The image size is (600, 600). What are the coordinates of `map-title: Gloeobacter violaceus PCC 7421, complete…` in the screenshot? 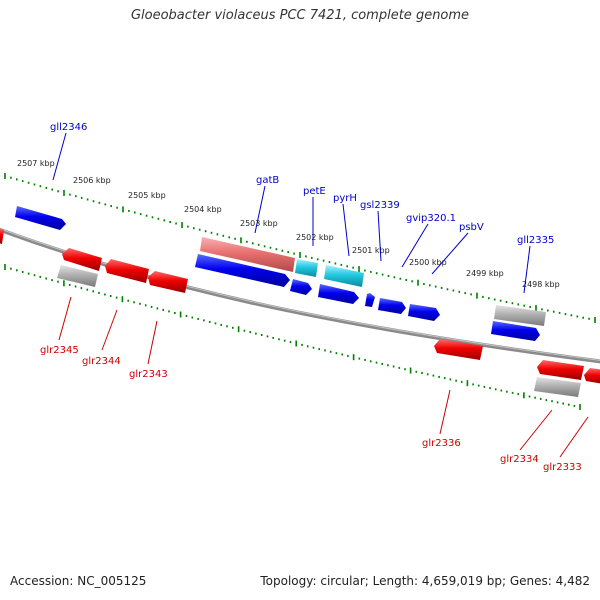 It's located at (300, 15).